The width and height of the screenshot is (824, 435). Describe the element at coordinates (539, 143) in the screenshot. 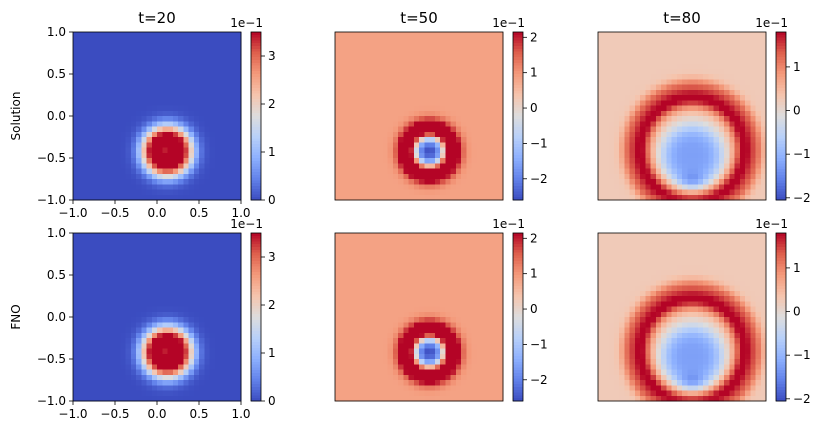

I see `colorbar-tick-label: −1` at that location.